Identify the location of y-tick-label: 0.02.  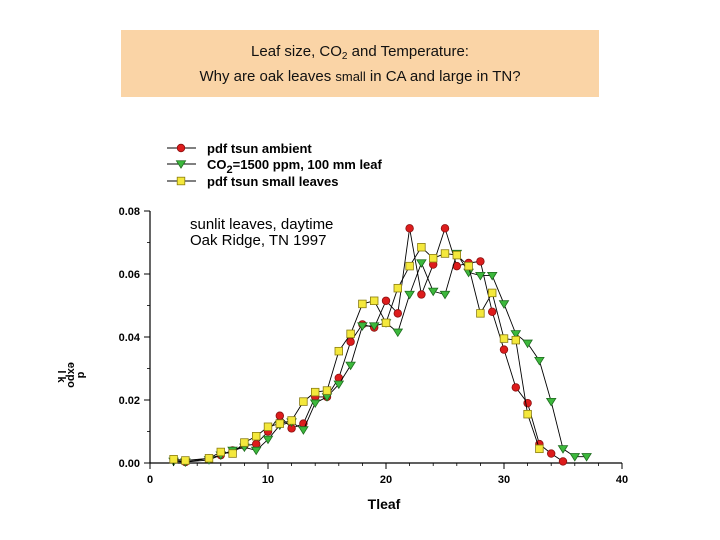
(129, 401).